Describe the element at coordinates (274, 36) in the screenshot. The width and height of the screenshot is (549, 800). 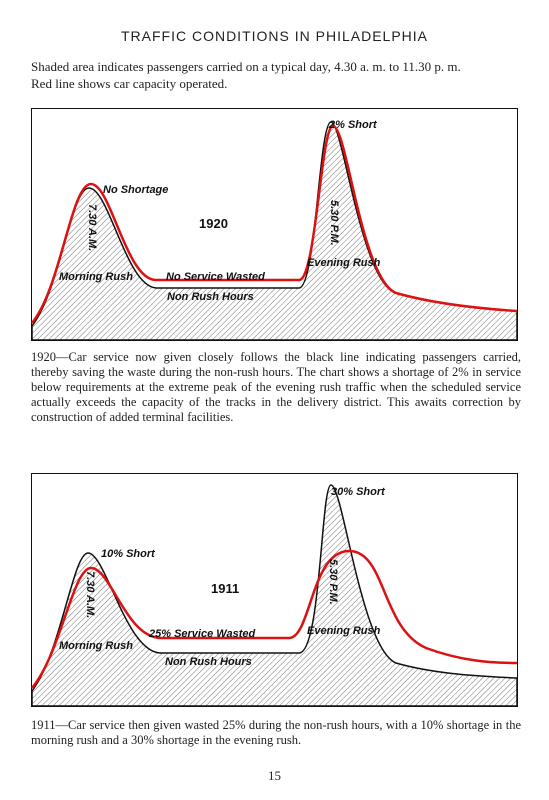
I see `title: TRAFFIC CONDITIONS IN PHILADELPHIA` at that location.